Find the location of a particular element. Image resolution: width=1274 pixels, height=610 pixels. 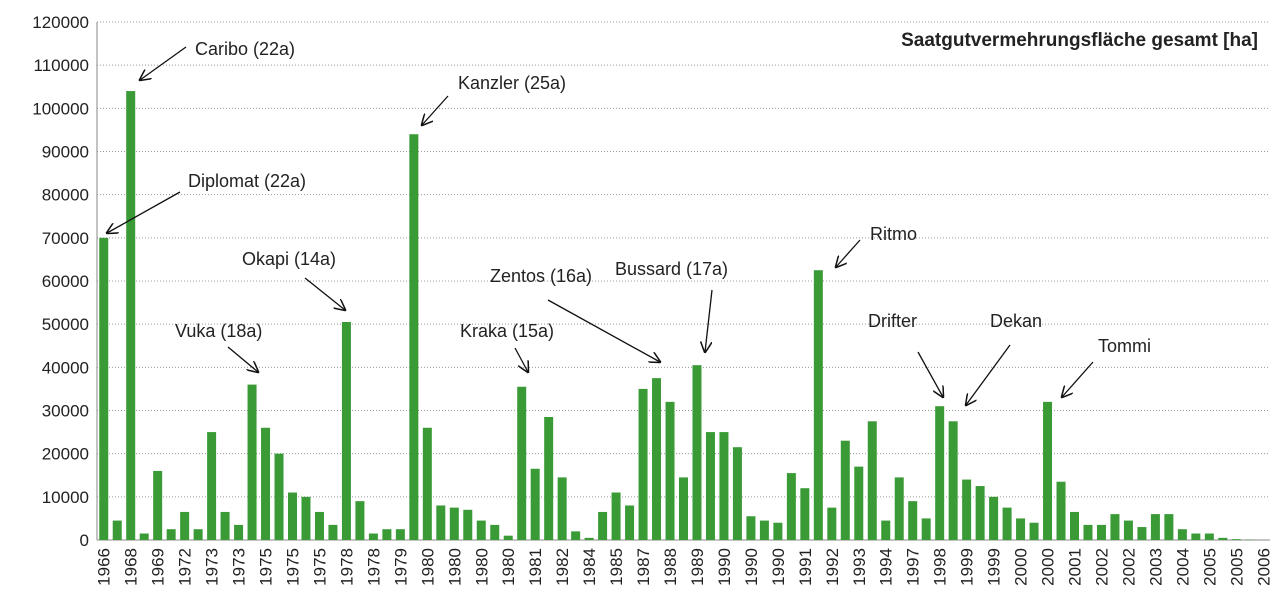

x-tick-label: 1994 is located at coordinates (886, 567).